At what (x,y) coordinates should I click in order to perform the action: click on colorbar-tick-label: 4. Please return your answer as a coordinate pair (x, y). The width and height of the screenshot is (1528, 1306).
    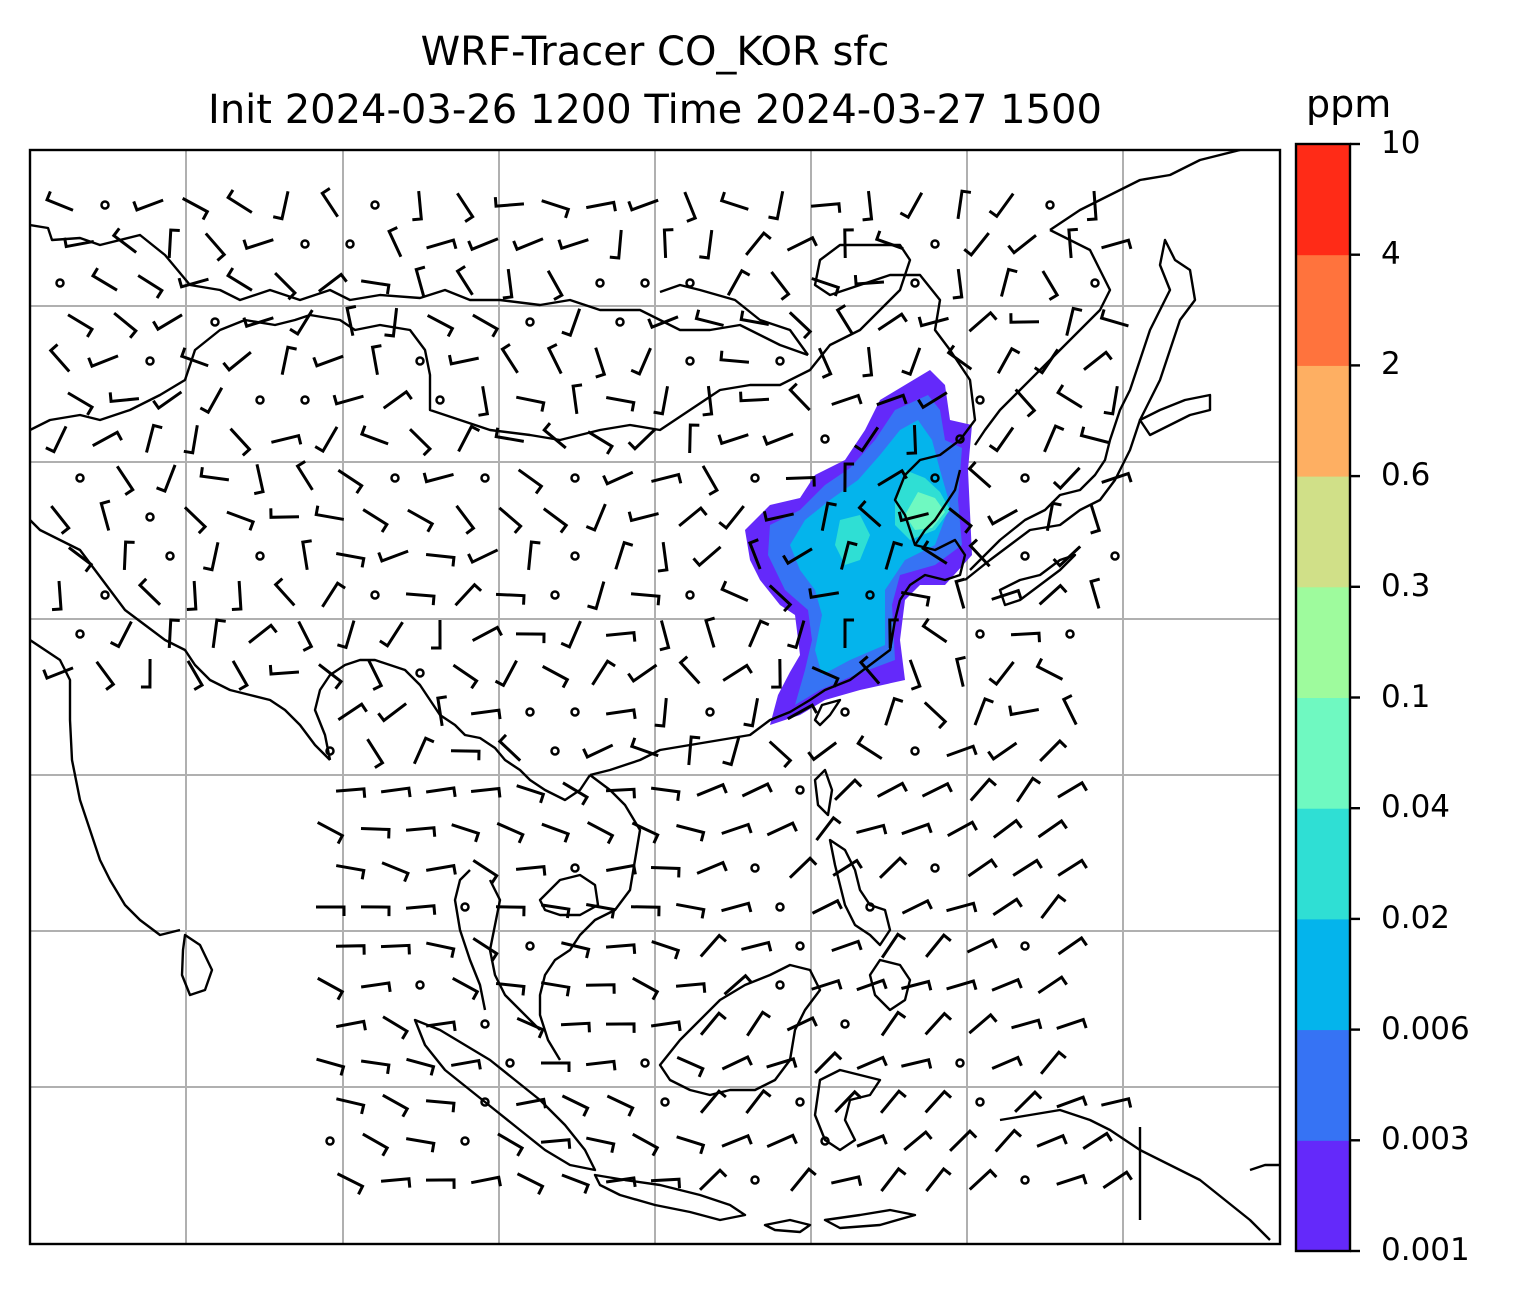
    Looking at the image, I should click on (1391, 253).